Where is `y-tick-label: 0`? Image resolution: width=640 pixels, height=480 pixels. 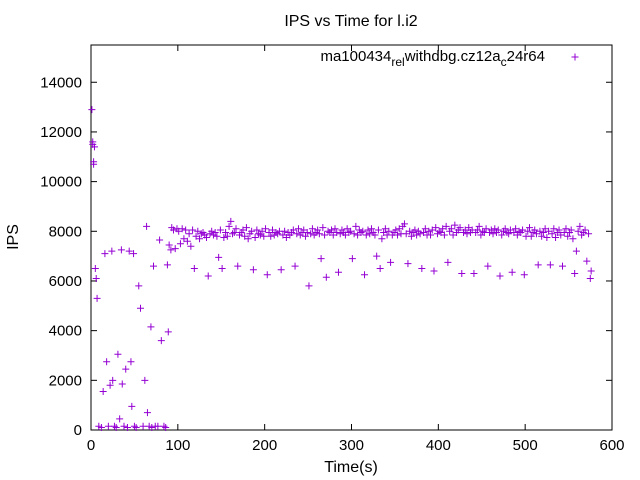 y-tick-label: 0 is located at coordinates (78, 430).